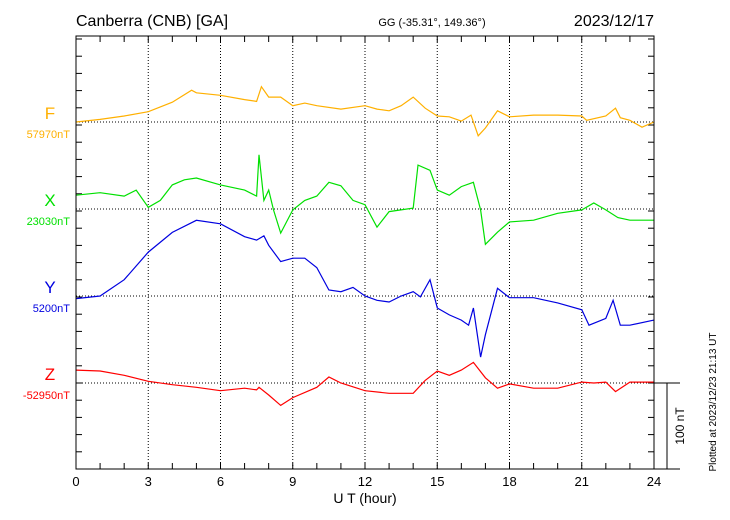  I want to click on x-tick-label: 12, so click(365, 481).